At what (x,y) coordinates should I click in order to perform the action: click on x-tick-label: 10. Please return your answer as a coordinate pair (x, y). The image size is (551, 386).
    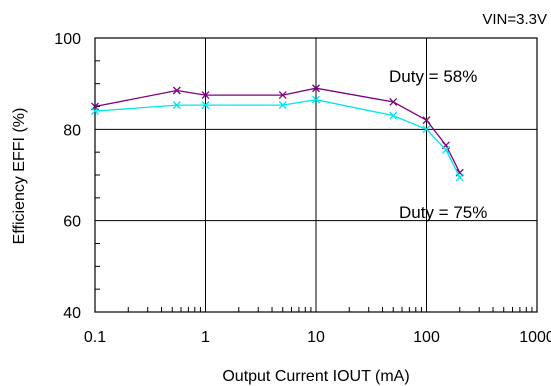
    Looking at the image, I should click on (316, 337).